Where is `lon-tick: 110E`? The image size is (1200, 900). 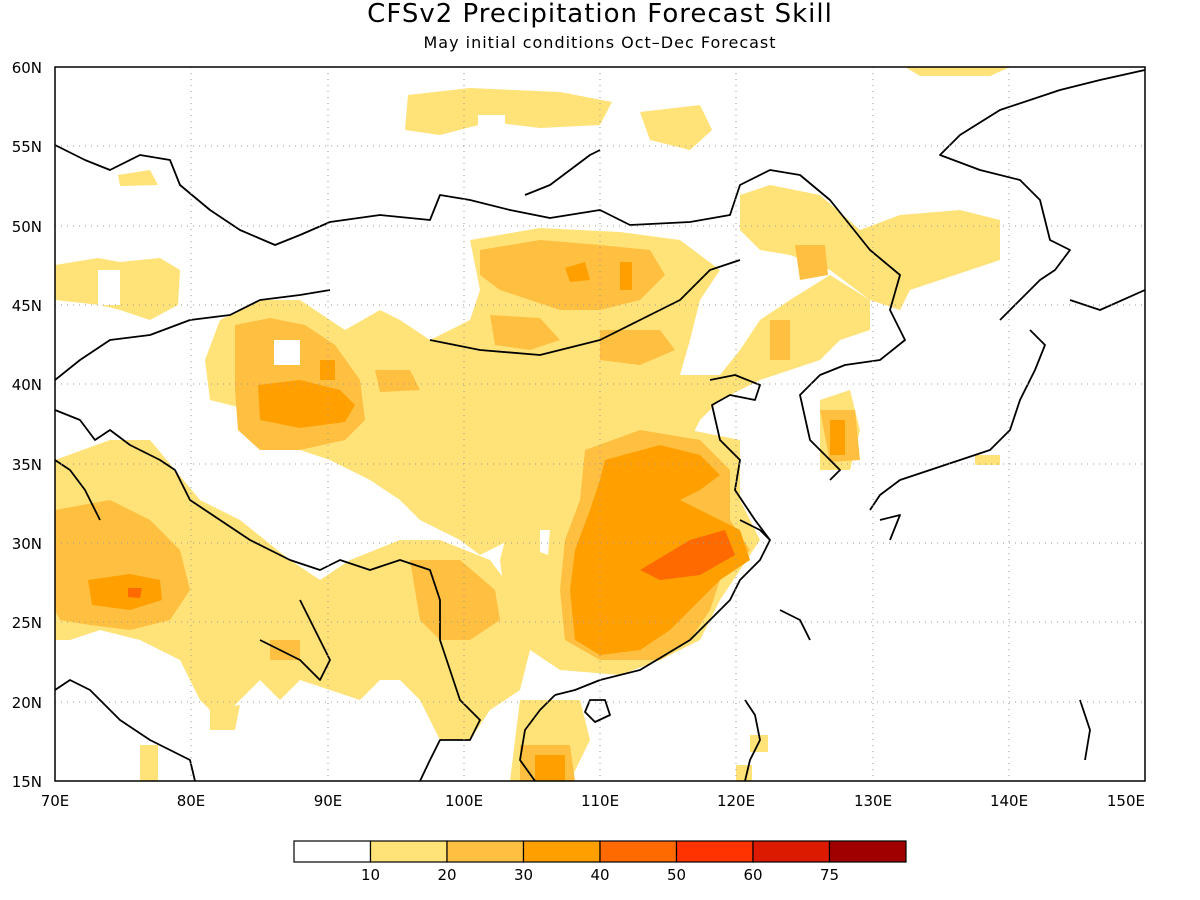 lon-tick: 110E is located at coordinates (600, 801).